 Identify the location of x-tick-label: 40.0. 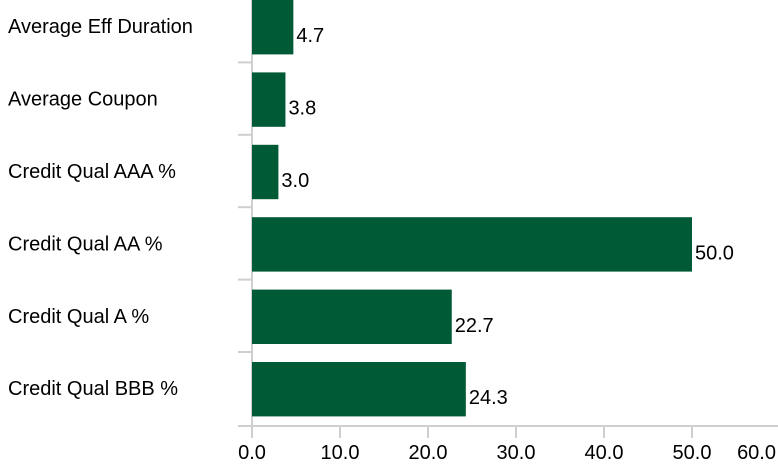
(604, 453).